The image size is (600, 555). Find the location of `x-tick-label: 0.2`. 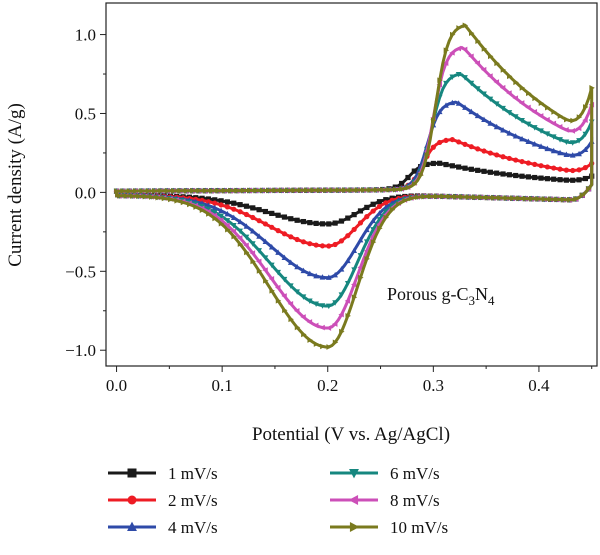

x-tick-label: 0.2 is located at coordinates (327, 385).